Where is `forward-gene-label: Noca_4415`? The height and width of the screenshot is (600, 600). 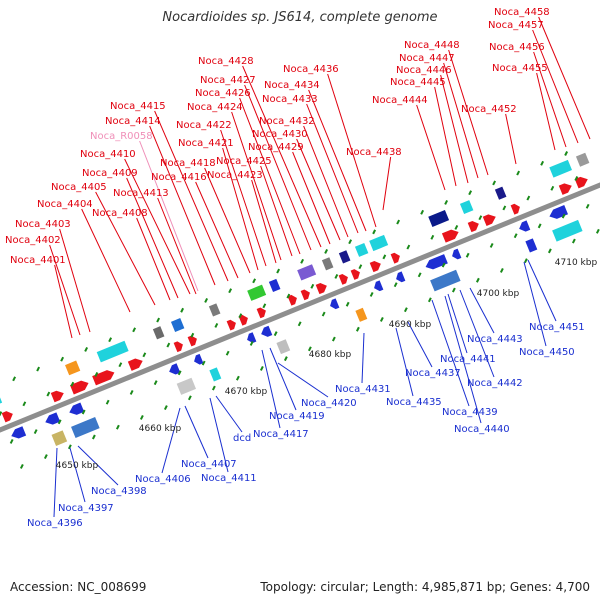
forward-gene-label: Noca_4415 is located at coordinates (138, 106).